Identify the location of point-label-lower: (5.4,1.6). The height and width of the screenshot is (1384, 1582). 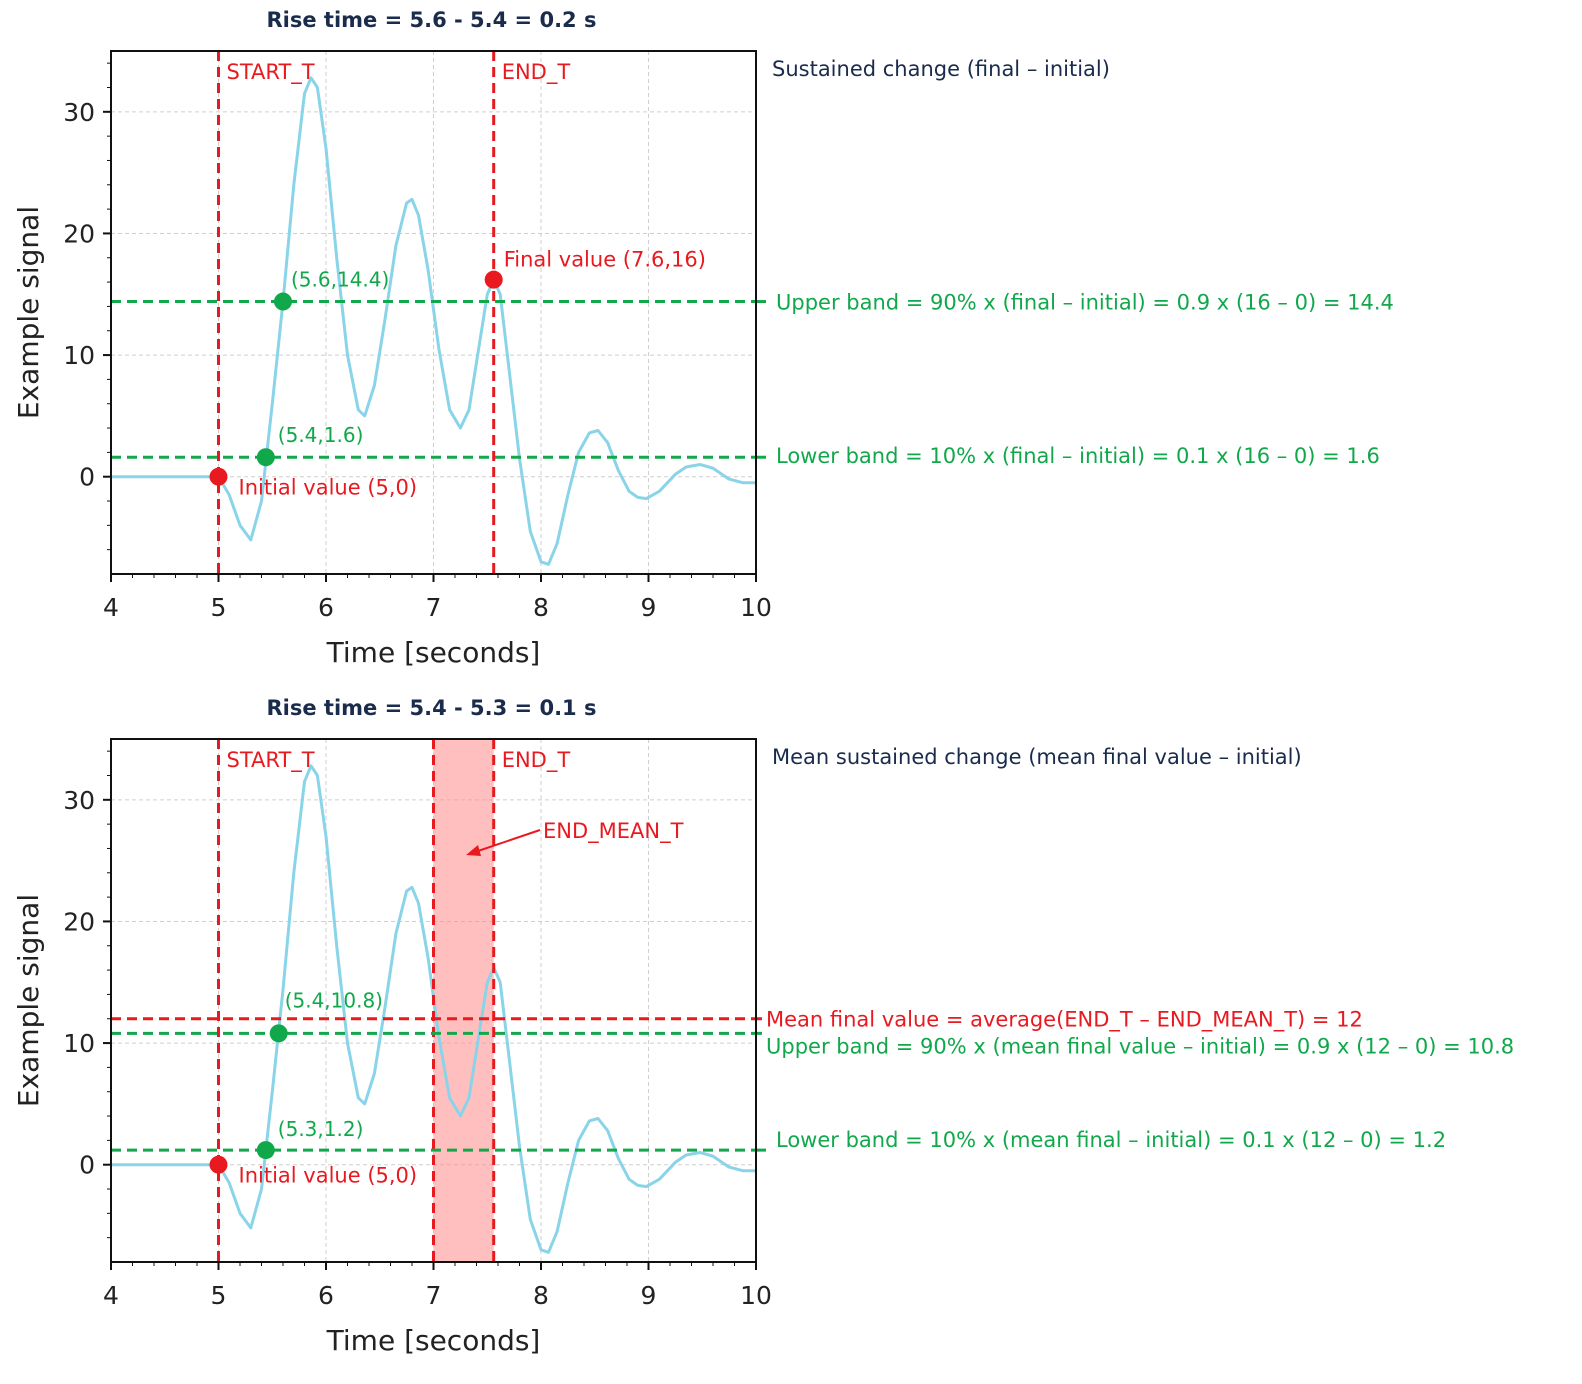
(321, 435).